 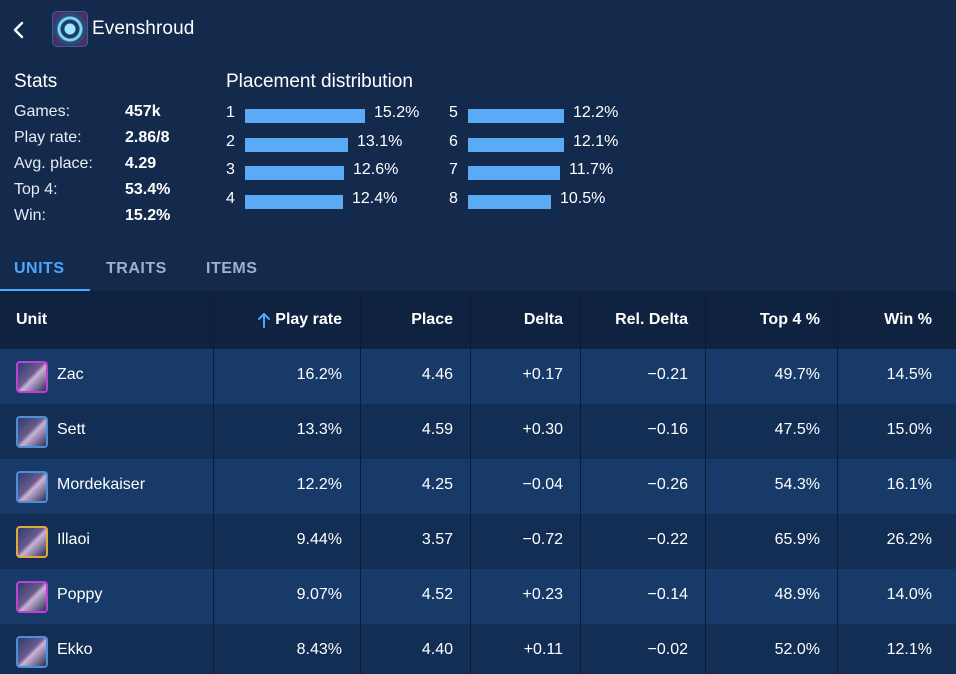 What do you see at coordinates (319, 484) in the screenshot?
I see `cell-play-rate: 12.2%` at bounding box center [319, 484].